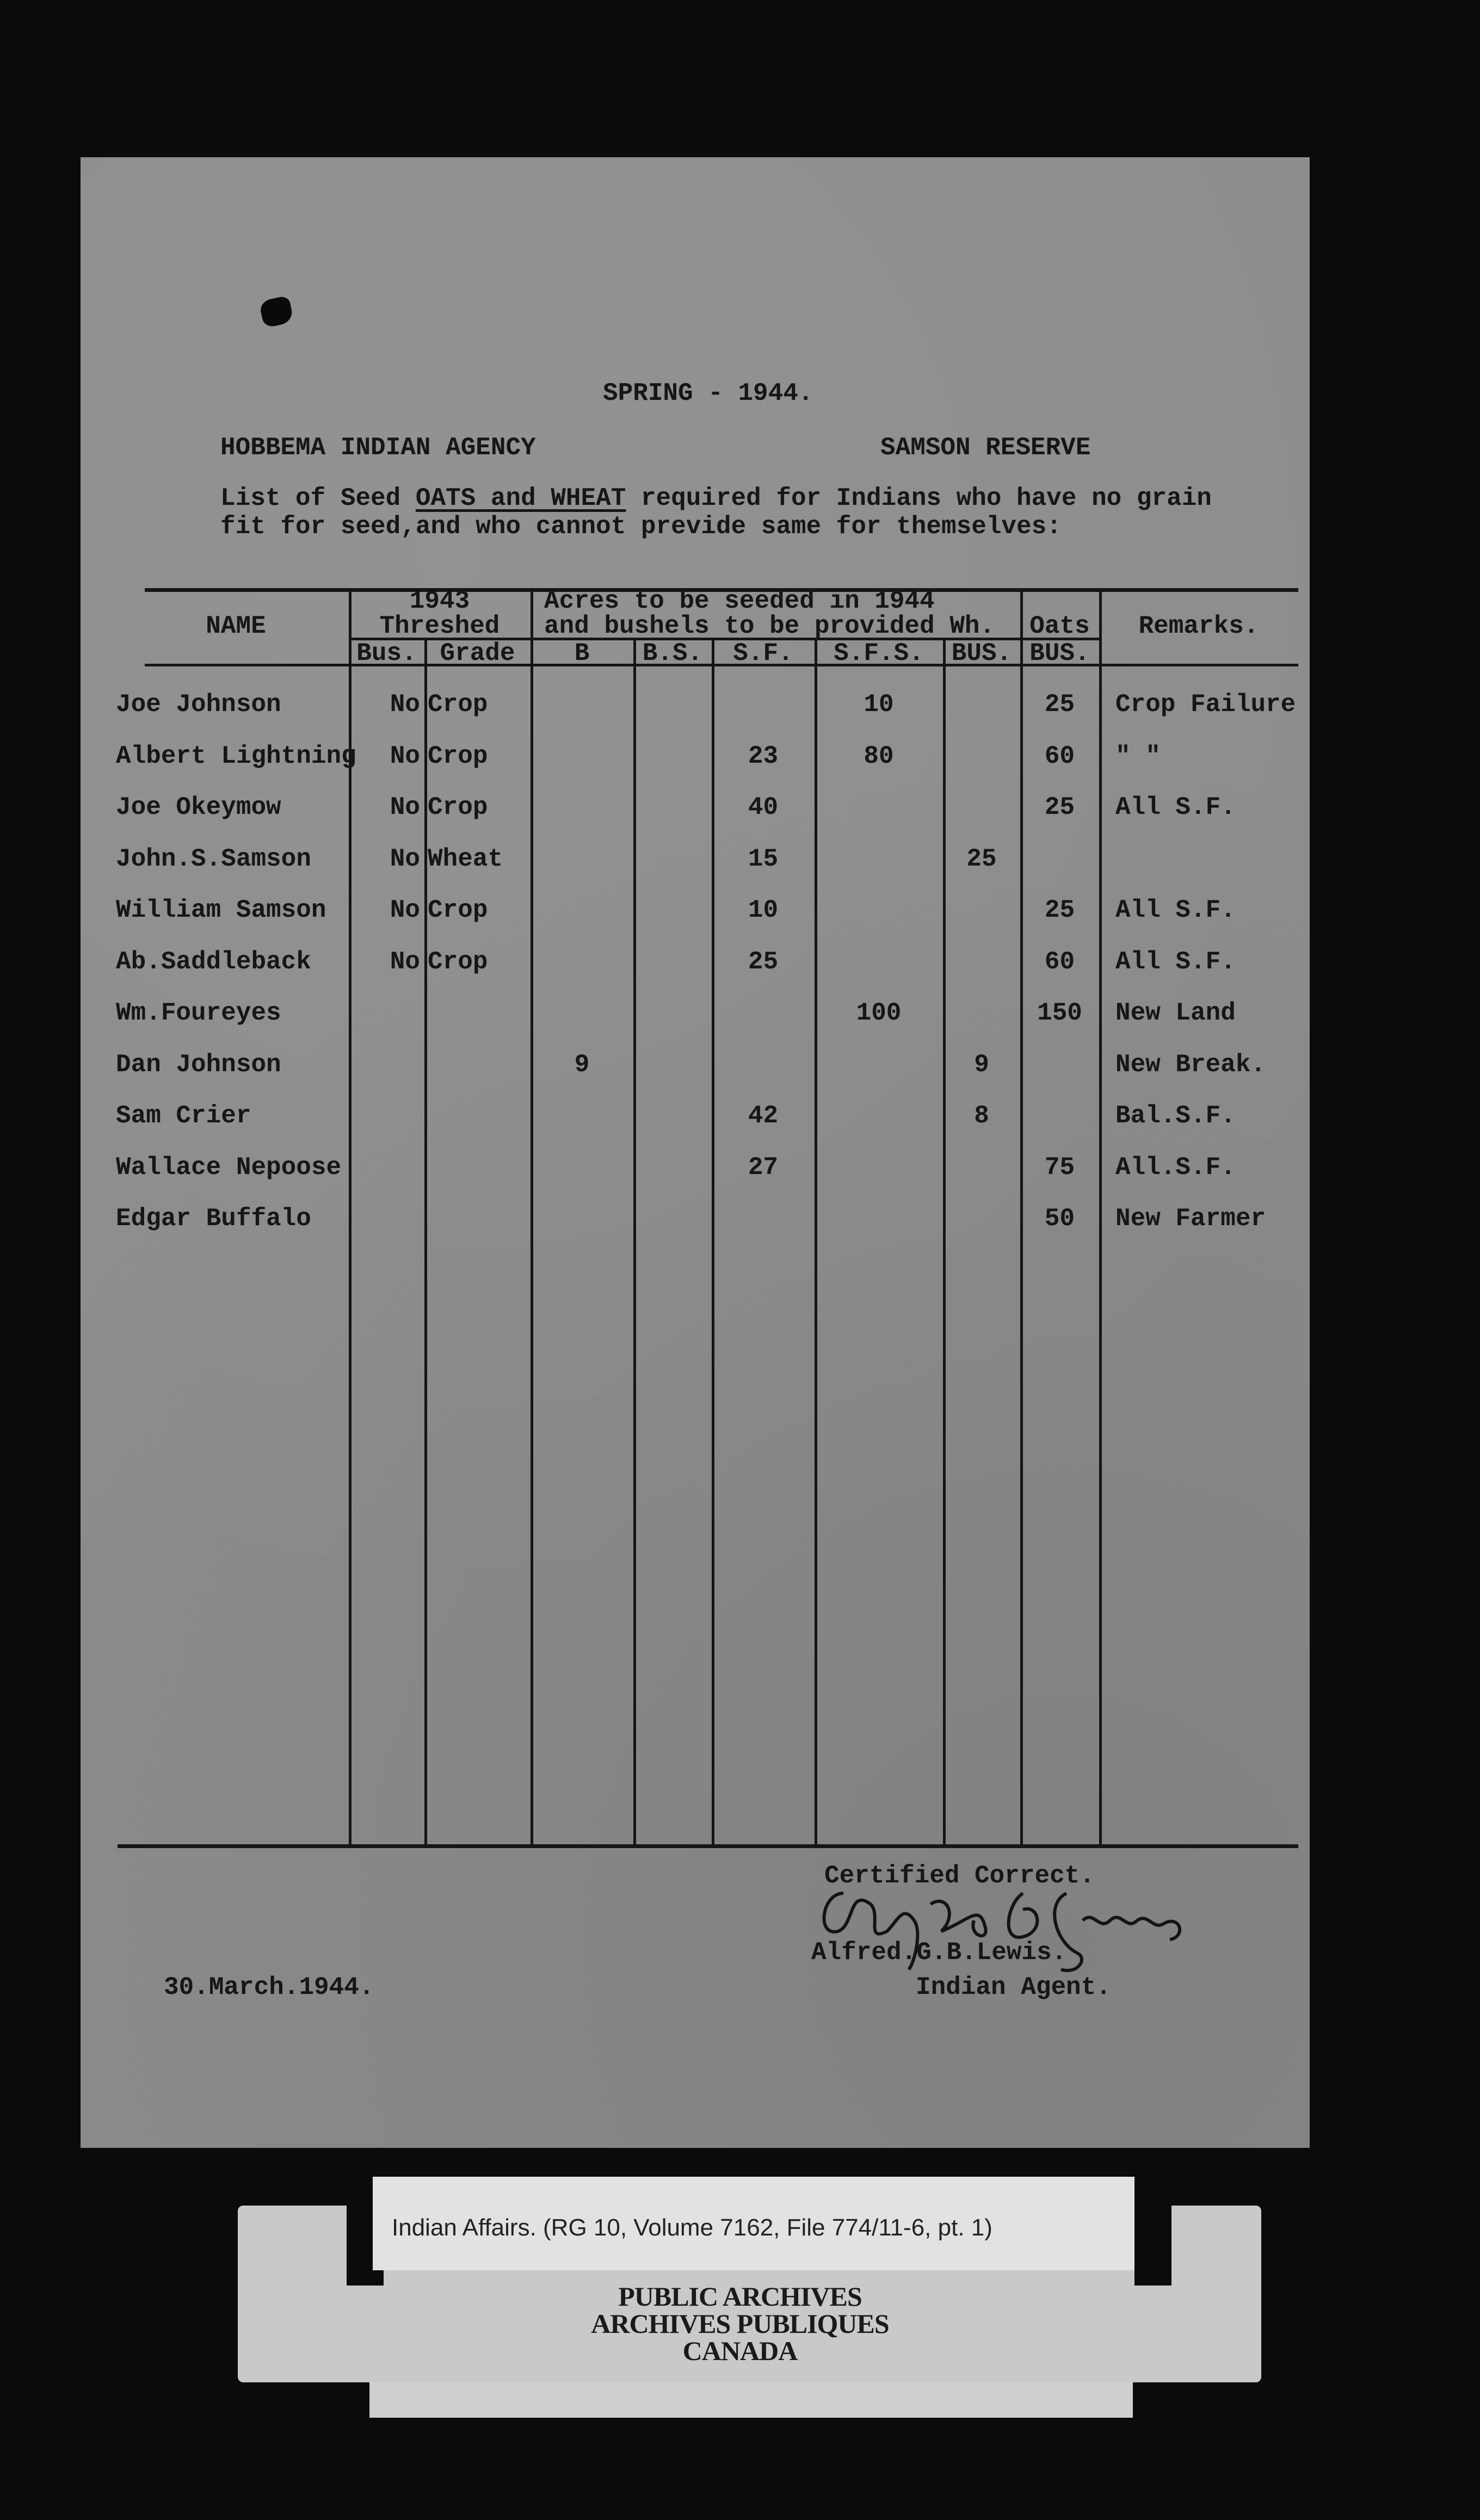 This screenshot has height=2520, width=1480. What do you see at coordinates (198, 1064) in the screenshot?
I see `row-name: Dan Johnson` at bounding box center [198, 1064].